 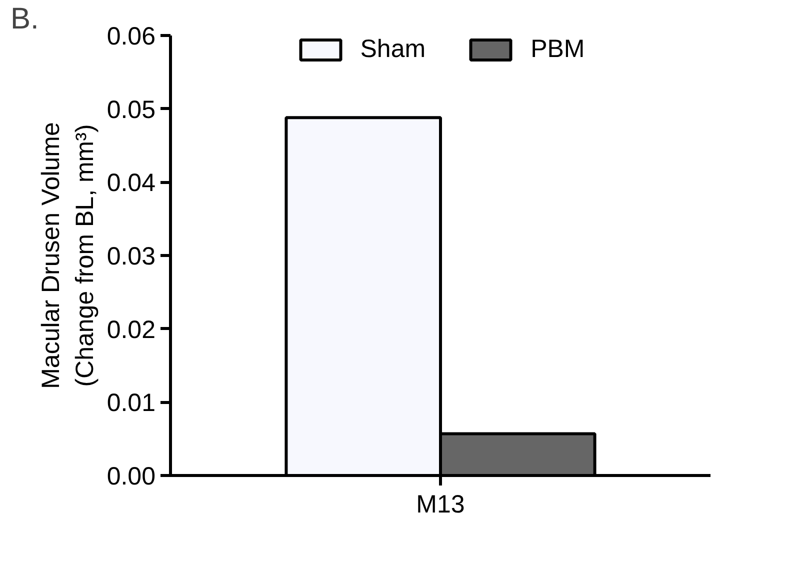 What do you see at coordinates (131, 403) in the screenshot?
I see `y-tick-label: 0.01` at bounding box center [131, 403].